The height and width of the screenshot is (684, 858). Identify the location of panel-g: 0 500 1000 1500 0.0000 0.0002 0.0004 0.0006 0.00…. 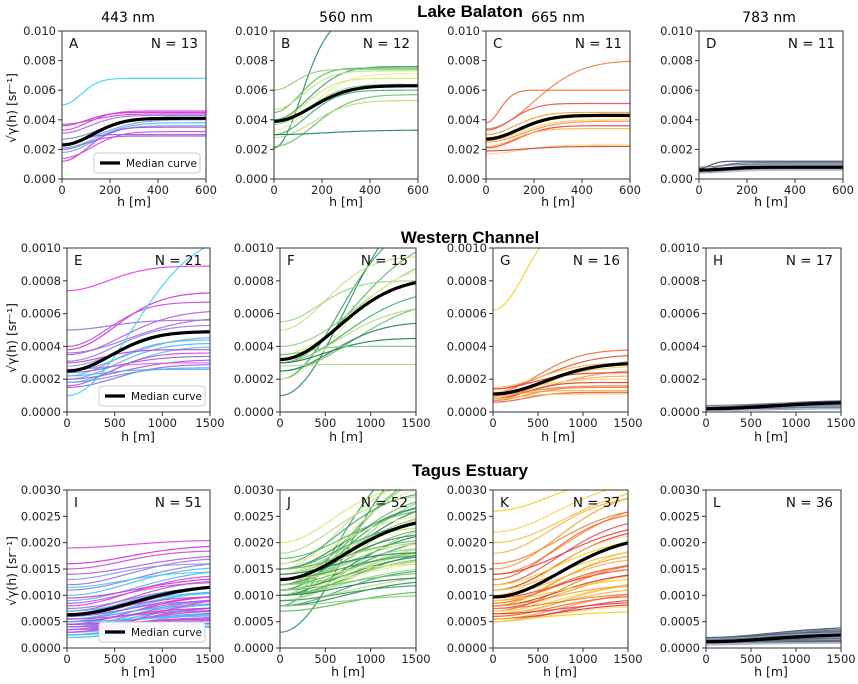
(545, 335).